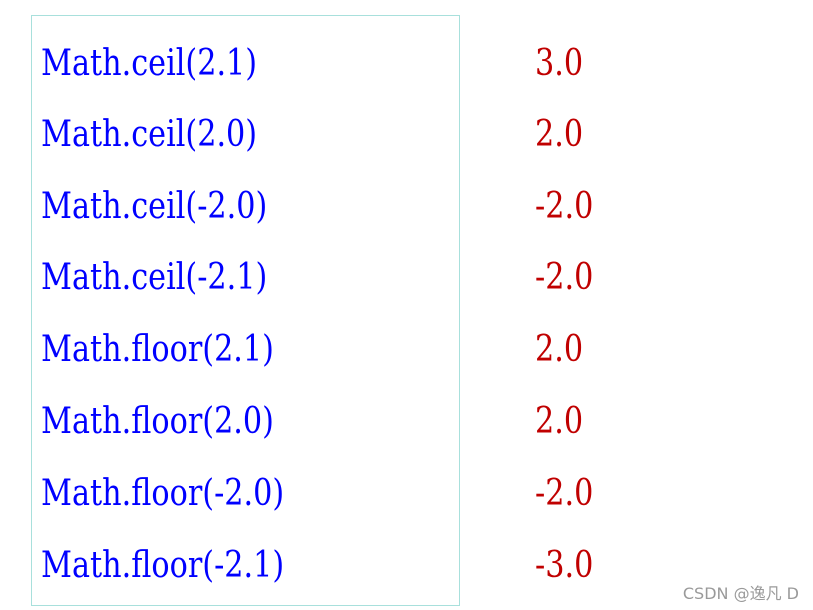 The image size is (813, 610). What do you see at coordinates (157, 349) in the screenshot?
I see `expression-text: Math.floor(2.1)` at bounding box center [157, 349].